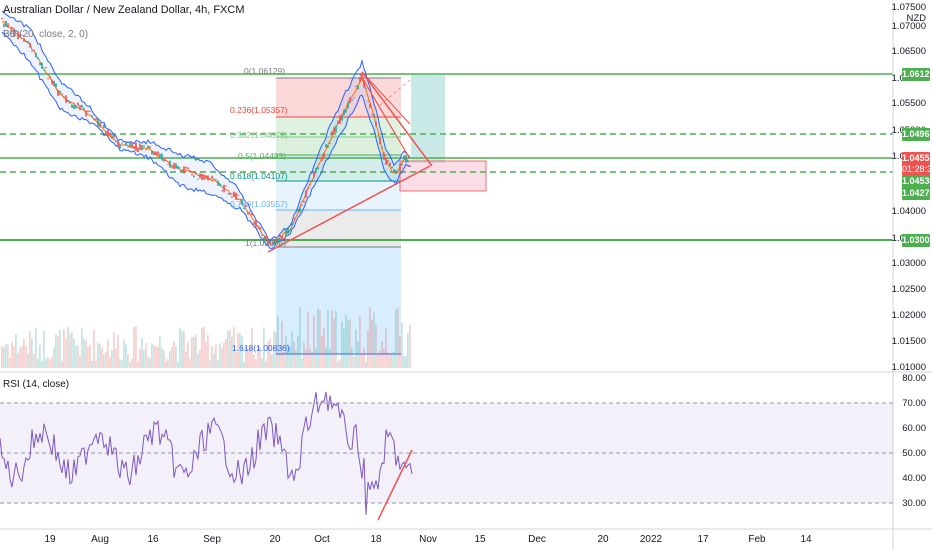 The height and width of the screenshot is (550, 932). Describe the element at coordinates (46, 34) in the screenshot. I see `indicator-legend: BB (20, close, 2, 0)` at that location.